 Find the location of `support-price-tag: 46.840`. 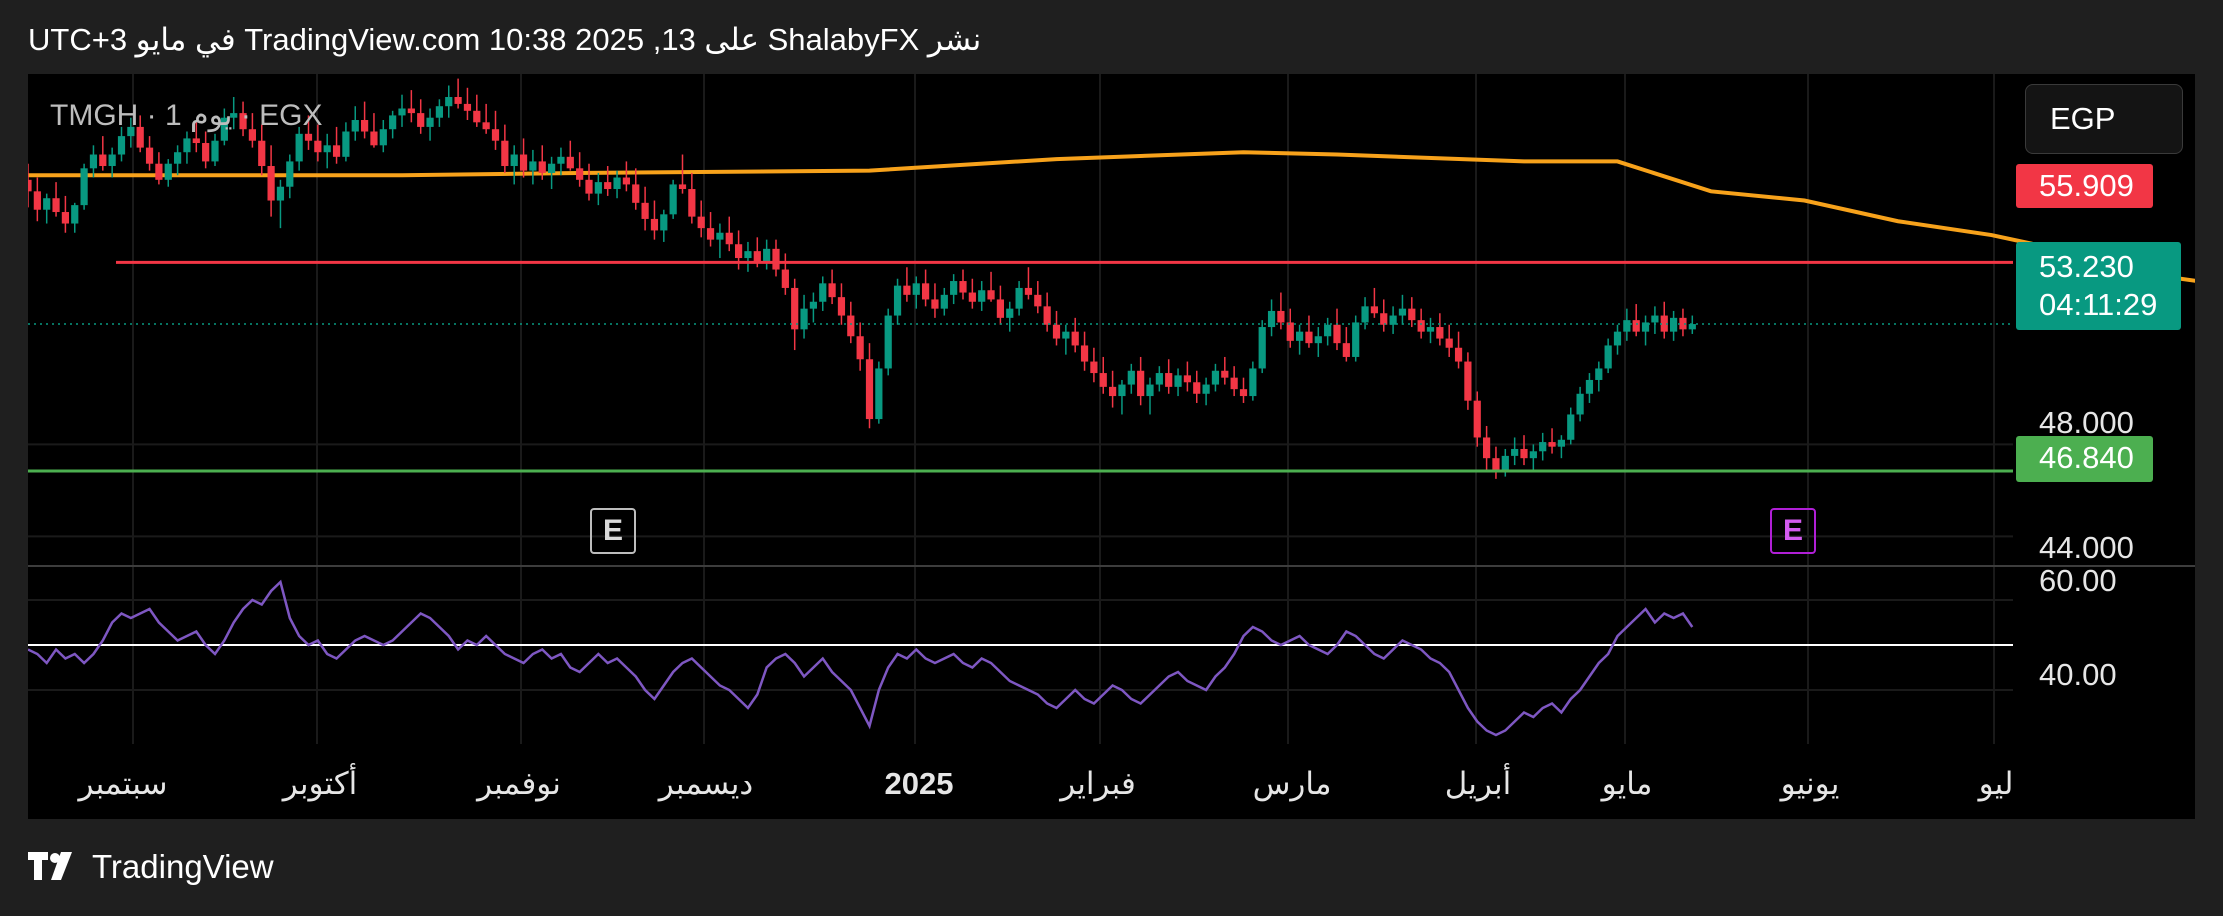

support-price-tag: 46.840 is located at coordinates (2084, 459).